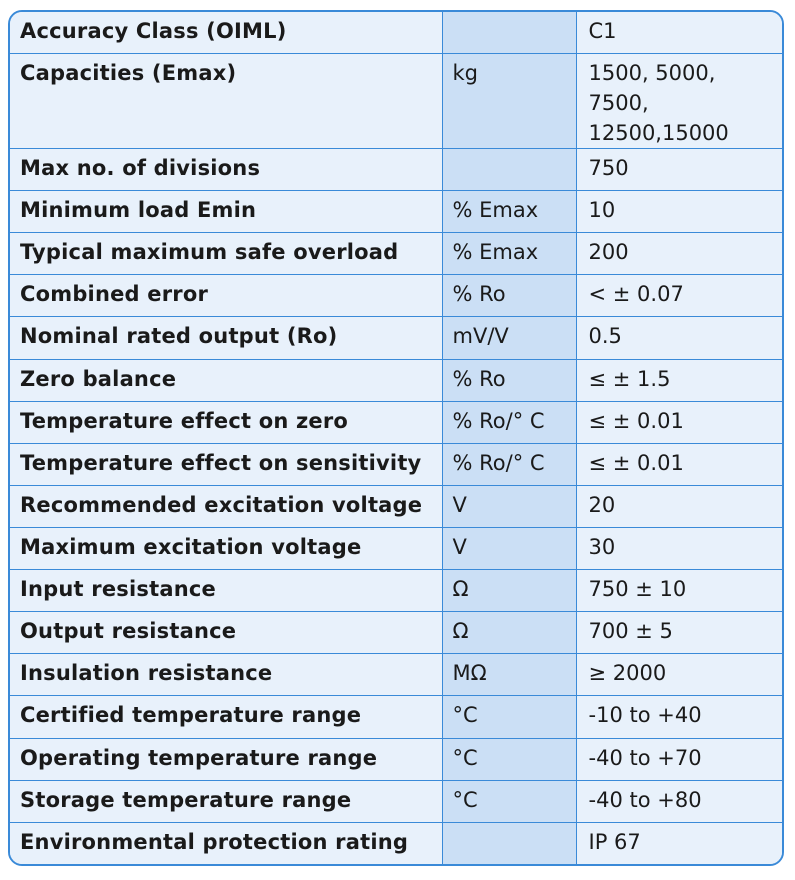  Describe the element at coordinates (678, 380) in the screenshot. I see `value-cell: ≤ ± 1.5` at that location.